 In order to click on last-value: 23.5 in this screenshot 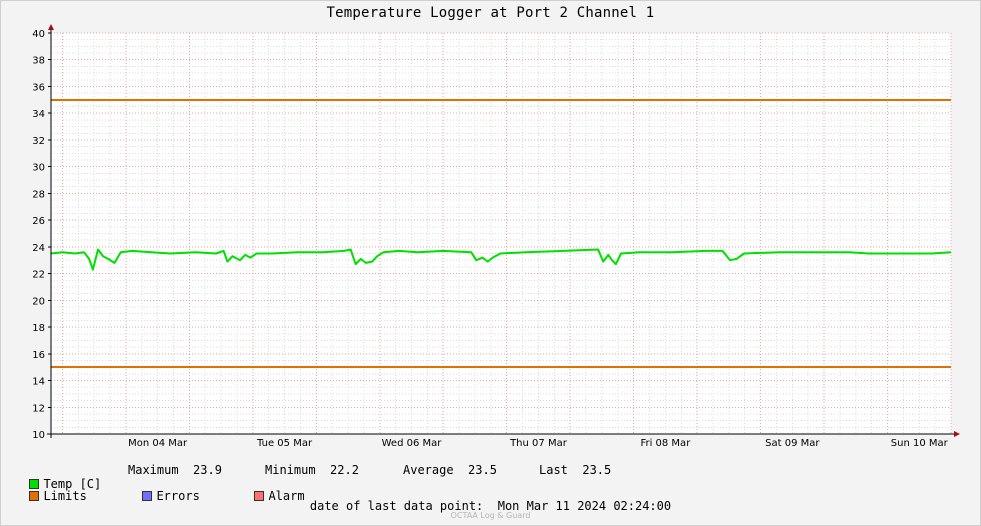, I will do `click(597, 470)`.